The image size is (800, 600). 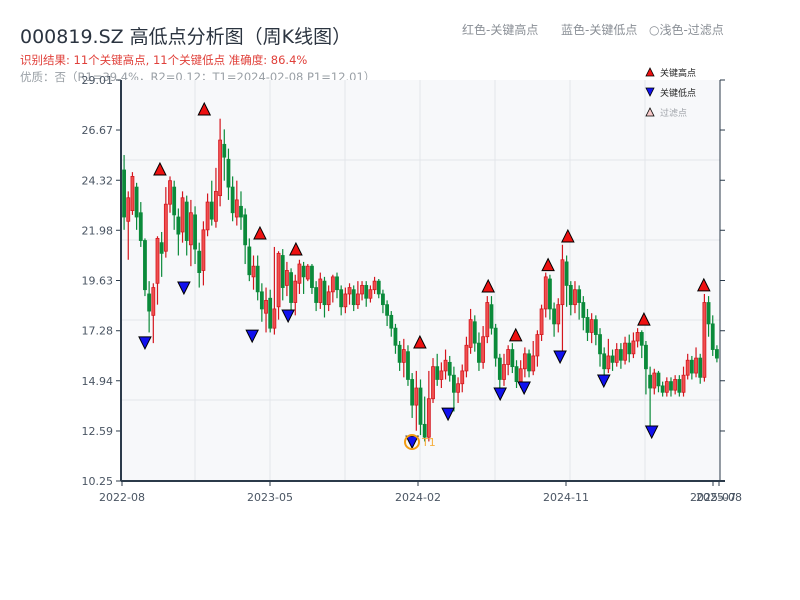 What do you see at coordinates (98, 281) in the screenshot?
I see `y-tick-label: 19.63` at bounding box center [98, 281].